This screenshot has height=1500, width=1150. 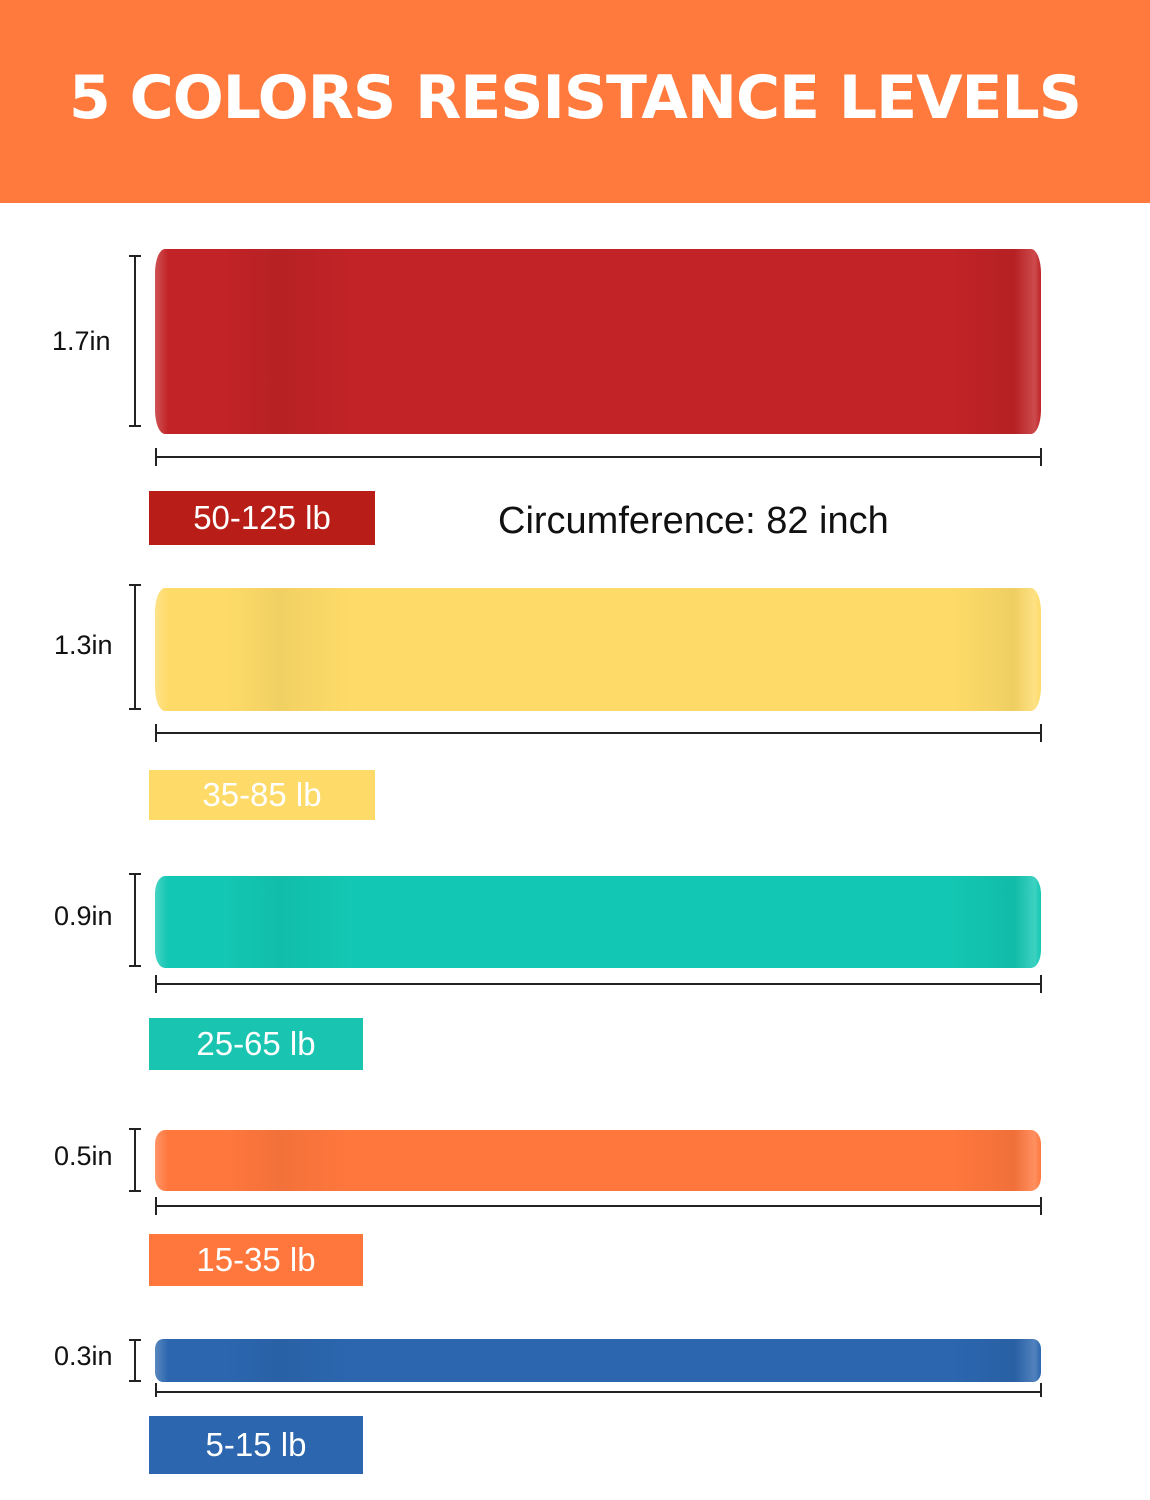 What do you see at coordinates (575, 97) in the screenshot?
I see `page-title: 5 COLORS RESISTANCE LEVELS` at bounding box center [575, 97].